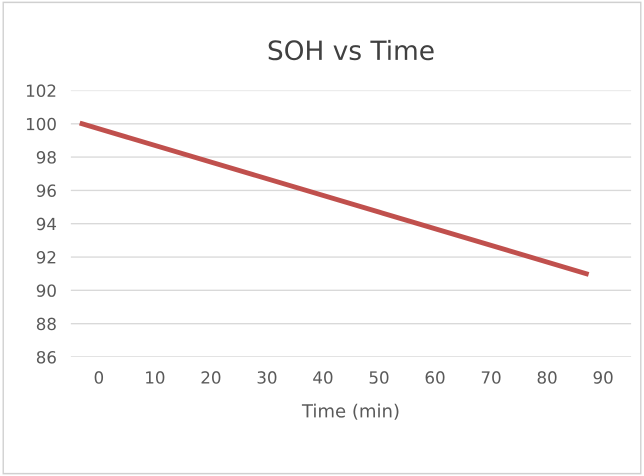 Image resolution: width=644 pixels, height=476 pixels. What do you see at coordinates (351, 50) in the screenshot?
I see `chart-title: SOH vs Time` at bounding box center [351, 50].